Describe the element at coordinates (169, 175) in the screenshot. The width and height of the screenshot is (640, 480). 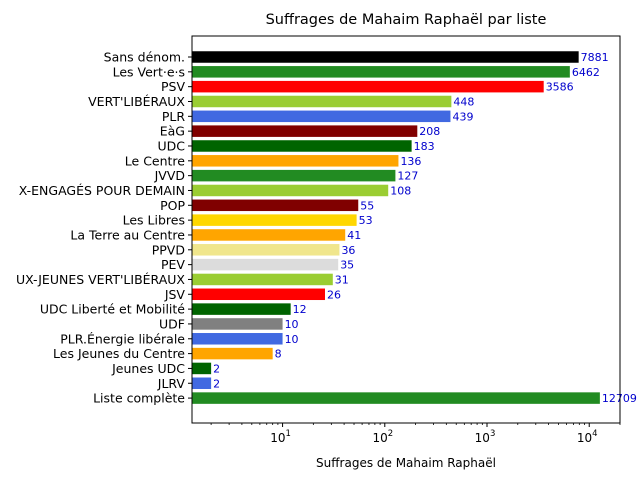
I see `y-tick-label: JVVD` at that location.